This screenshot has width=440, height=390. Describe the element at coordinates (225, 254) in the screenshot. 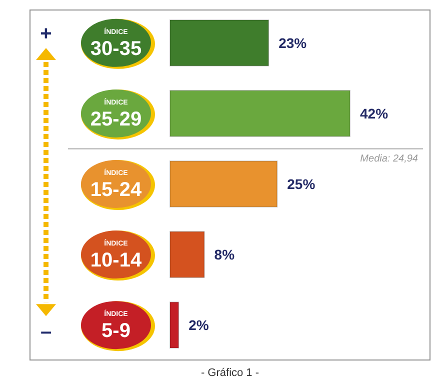

I see `data-label: 8%` at that location.